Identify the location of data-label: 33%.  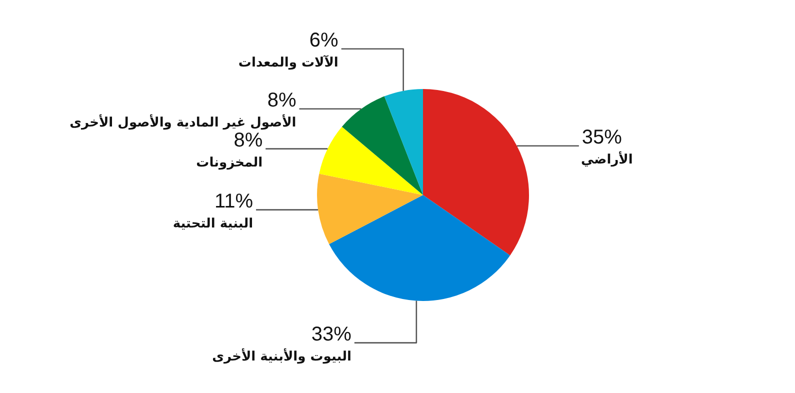
(331, 334).